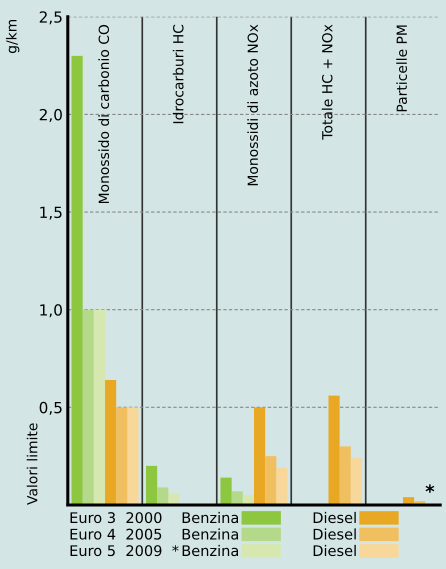 This screenshot has height=569, width=446. I want to click on text: Valori limite, so click(32, 464).